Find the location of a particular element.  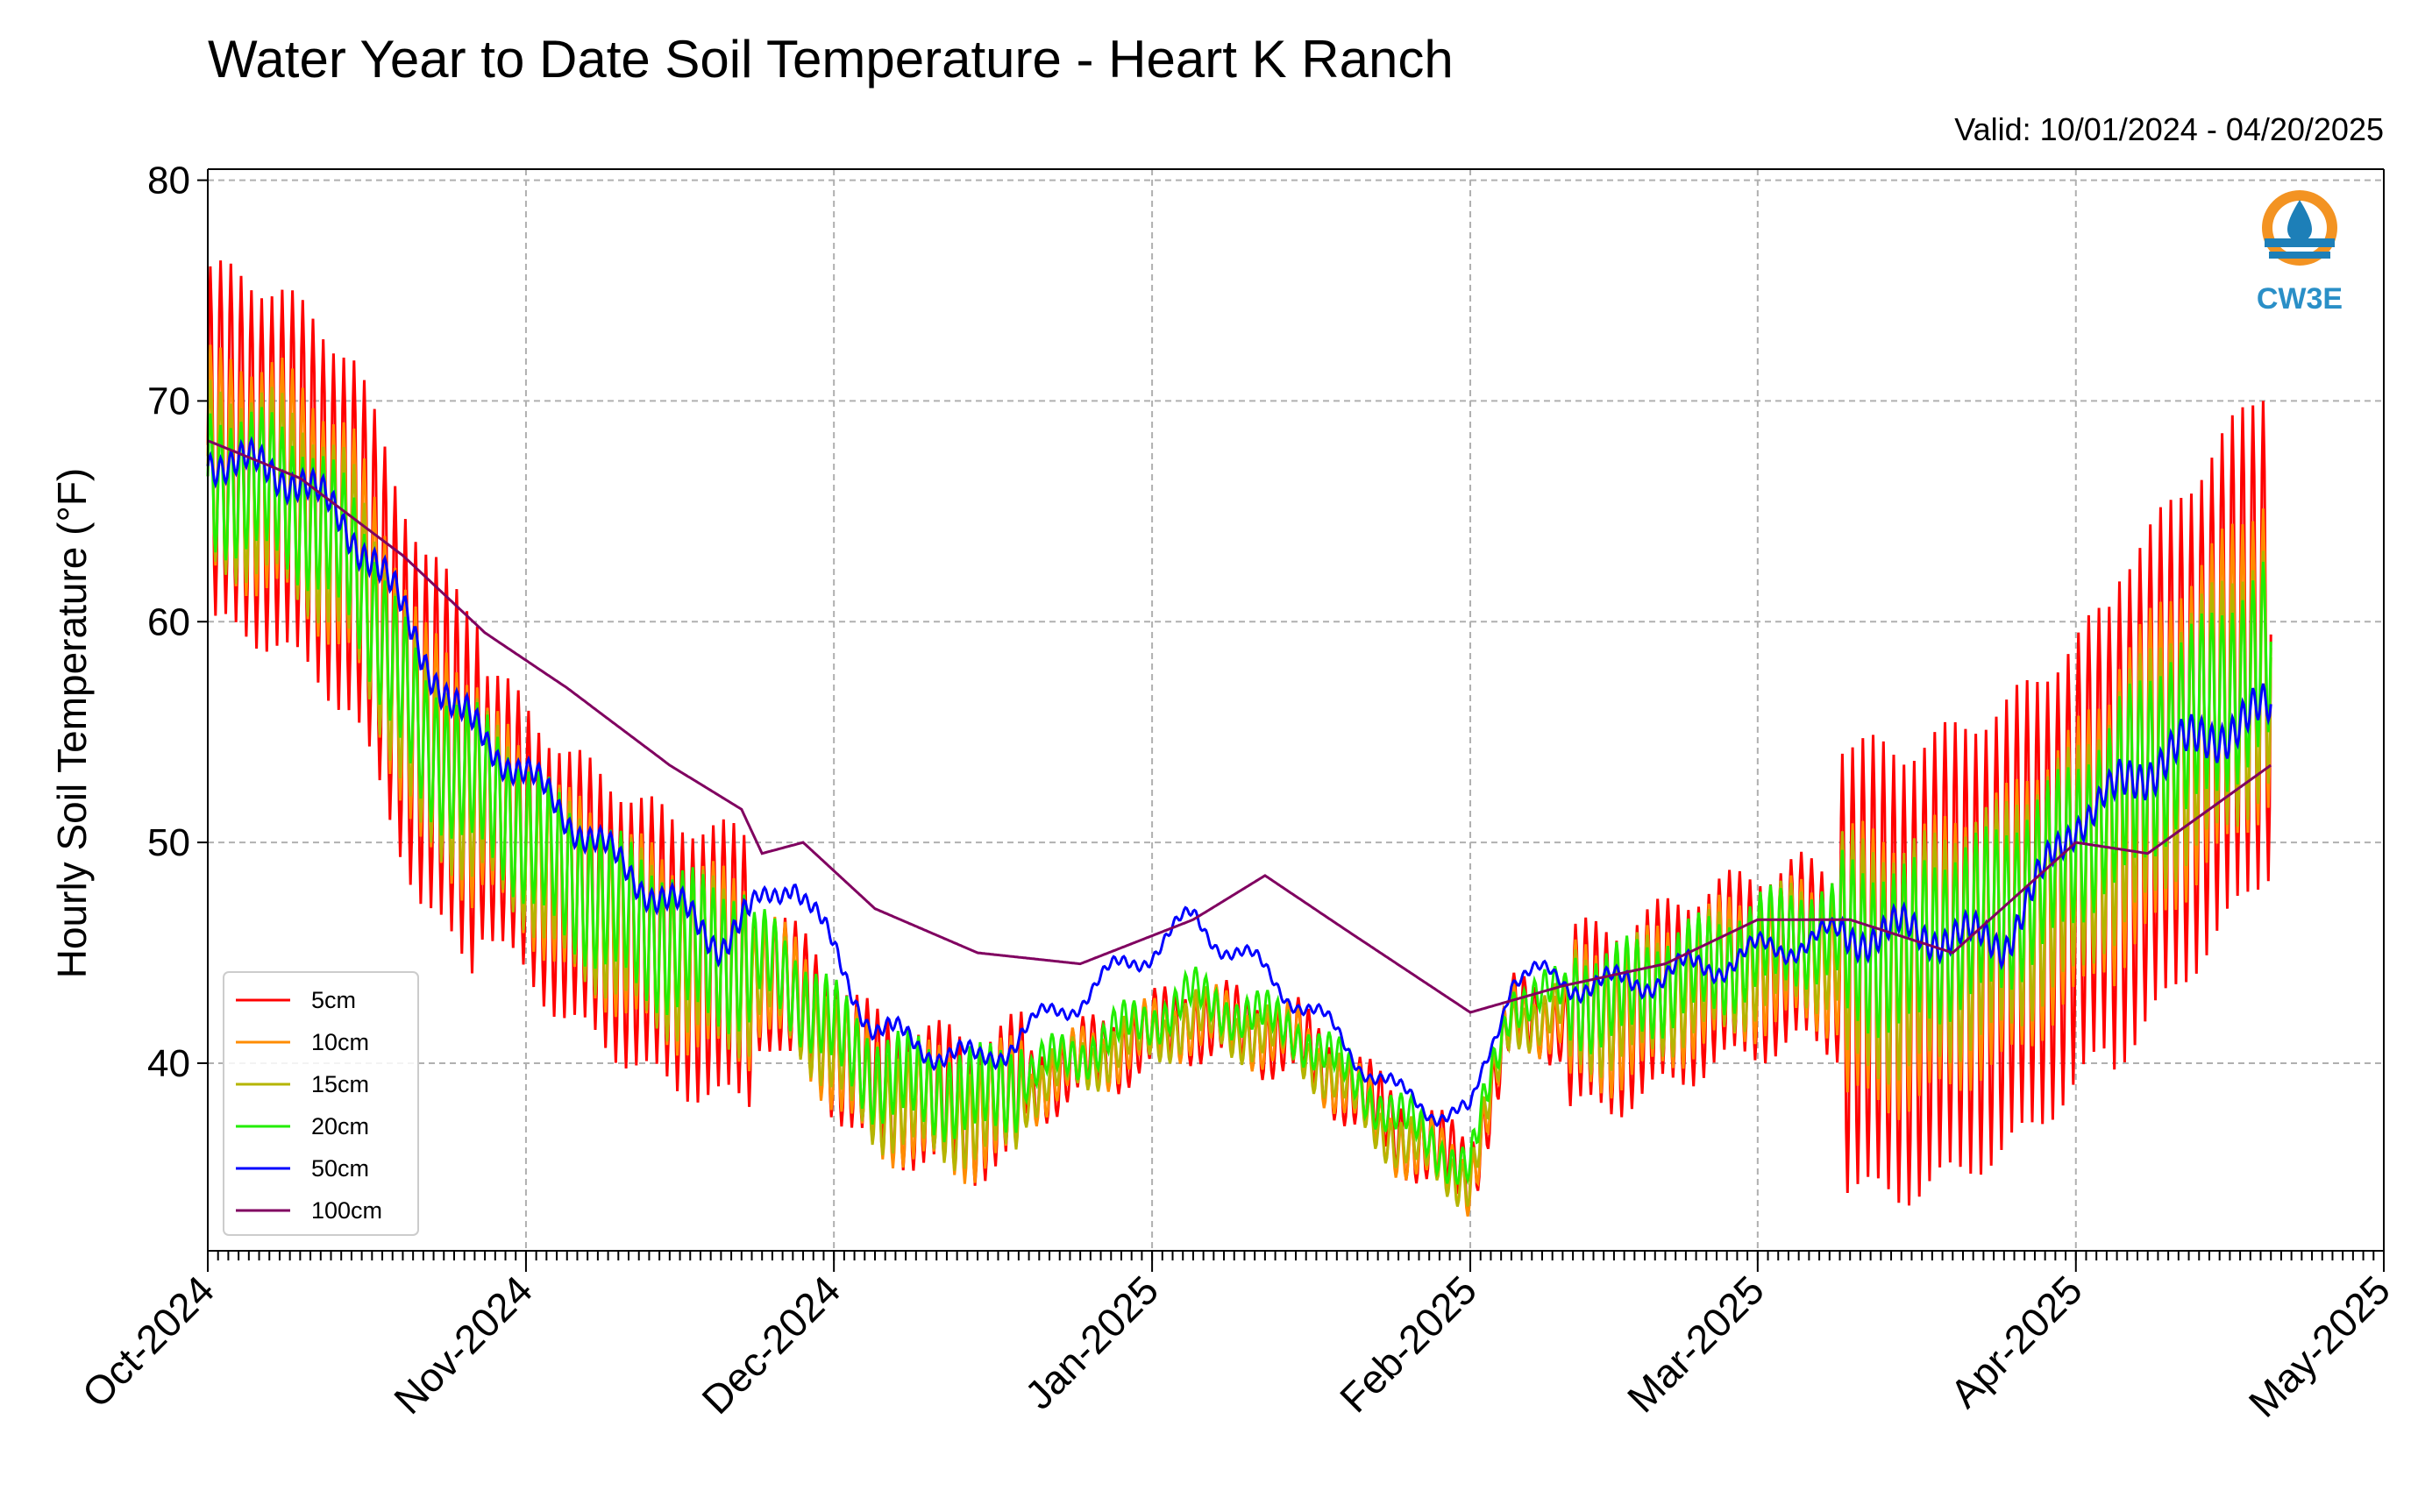

chart-subtitle: Valid: 10/01/2024 - 04/20/2025 is located at coordinates (2169, 129).